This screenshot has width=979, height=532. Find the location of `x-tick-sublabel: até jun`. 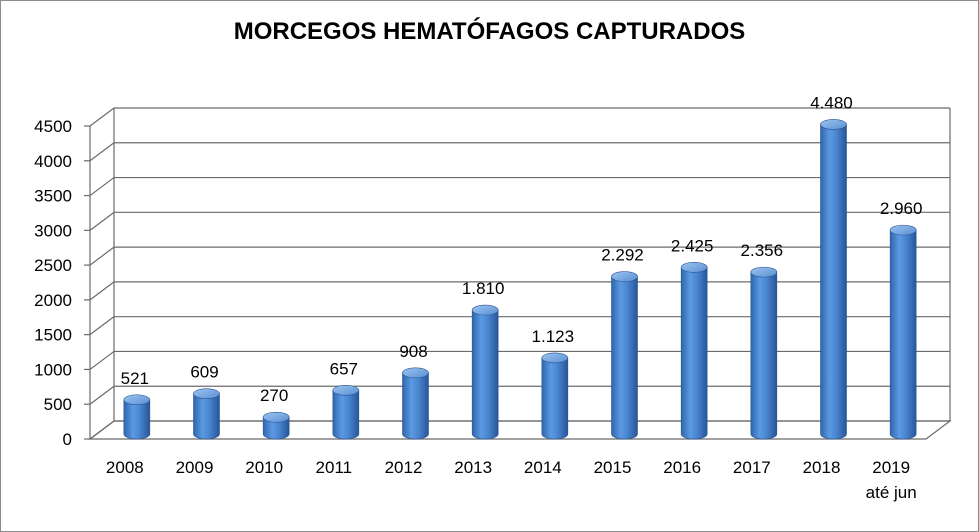

x-tick-sublabel: até jun is located at coordinates (891, 492).